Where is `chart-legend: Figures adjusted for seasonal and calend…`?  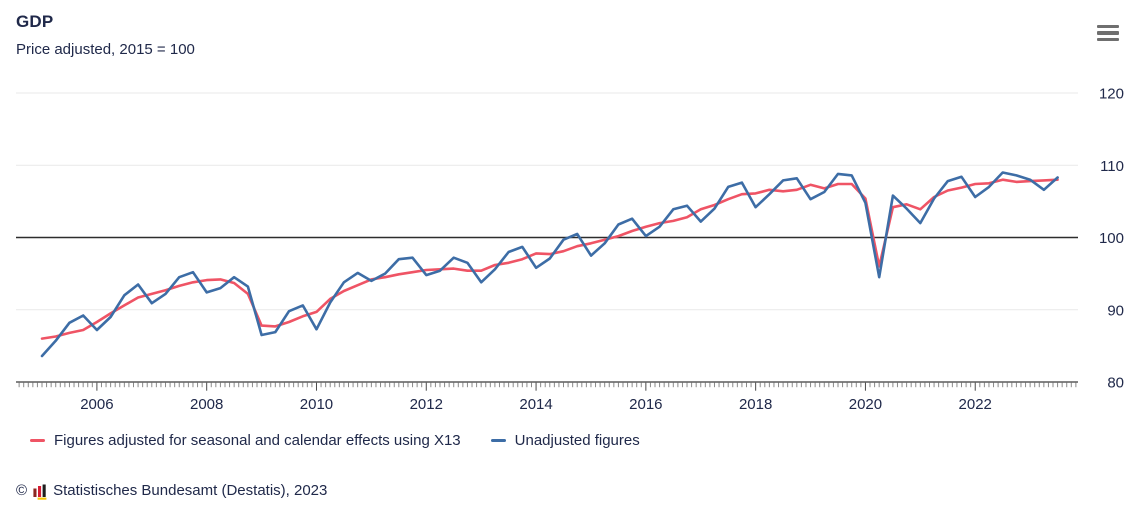
chart-legend: Figures adjusted for seasonal and calend… is located at coordinates (335, 440).